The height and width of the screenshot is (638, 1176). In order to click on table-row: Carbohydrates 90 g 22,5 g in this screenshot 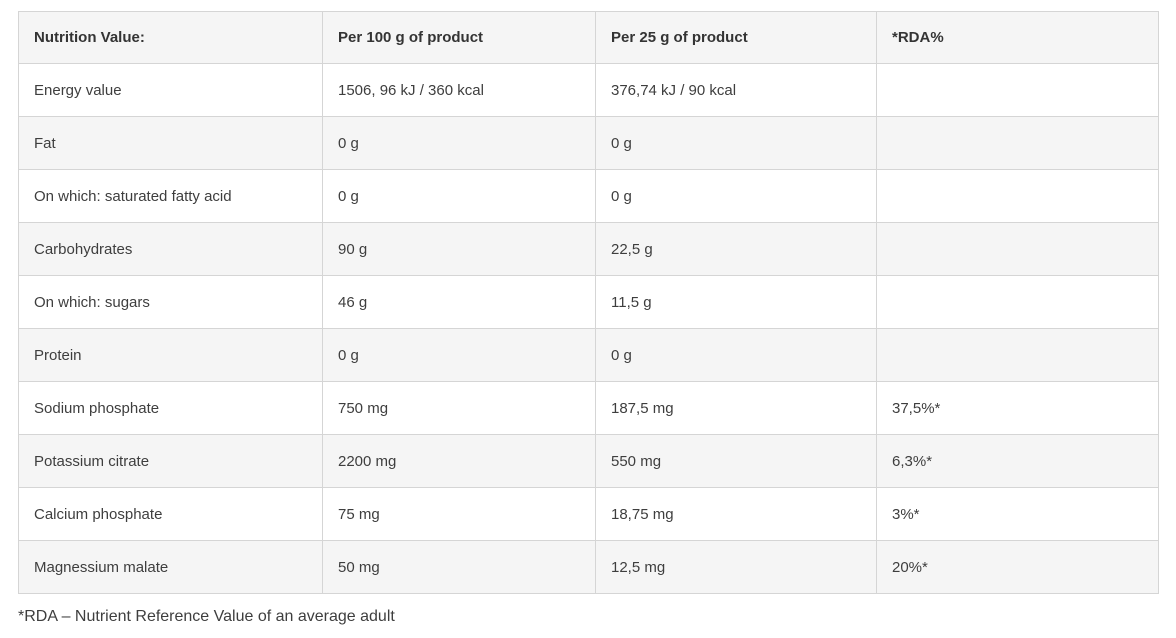, I will do `click(588, 249)`.